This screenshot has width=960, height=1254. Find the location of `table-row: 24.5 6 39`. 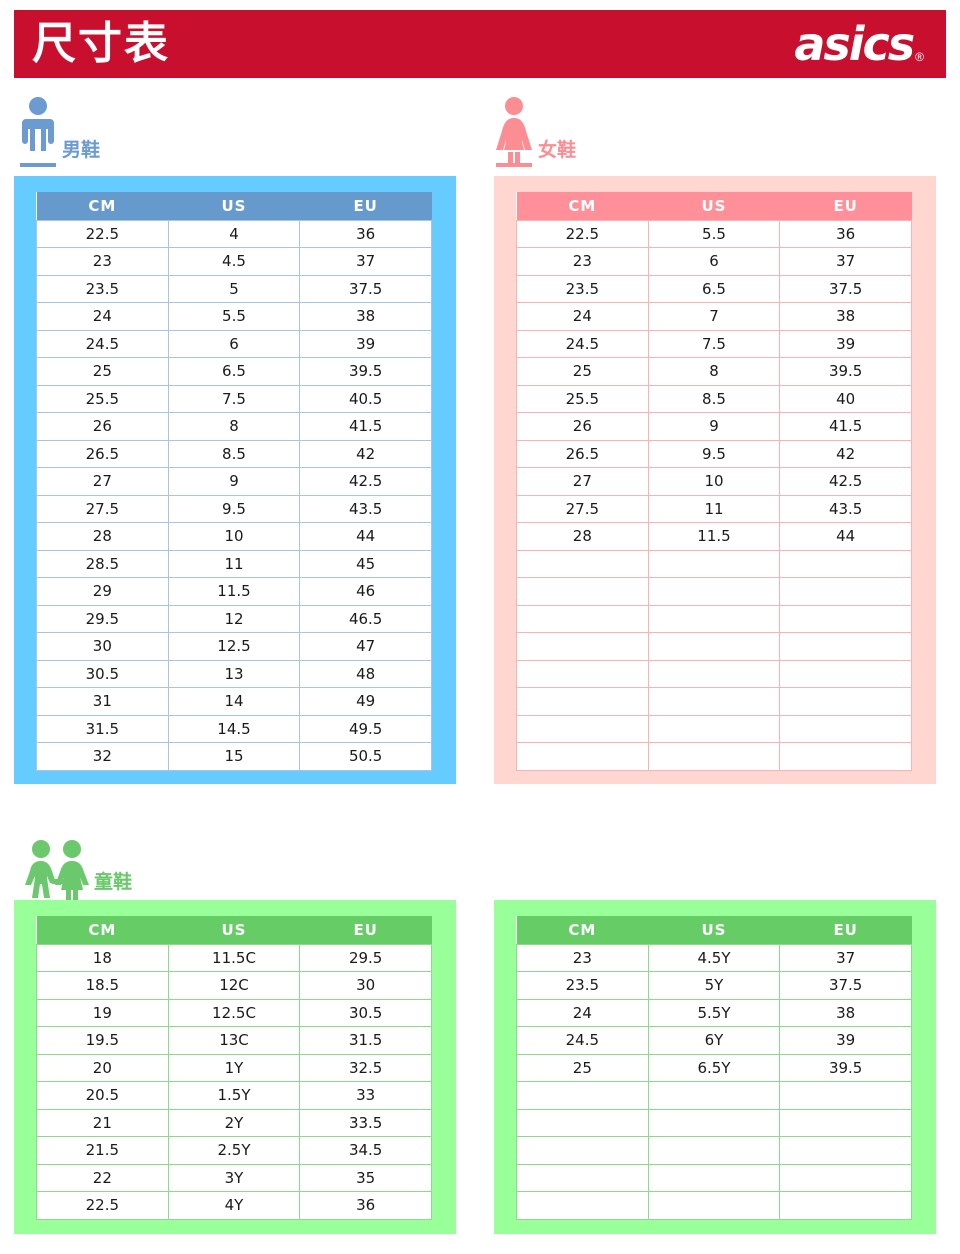

table-row: 24.5 6 39 is located at coordinates (234, 343).